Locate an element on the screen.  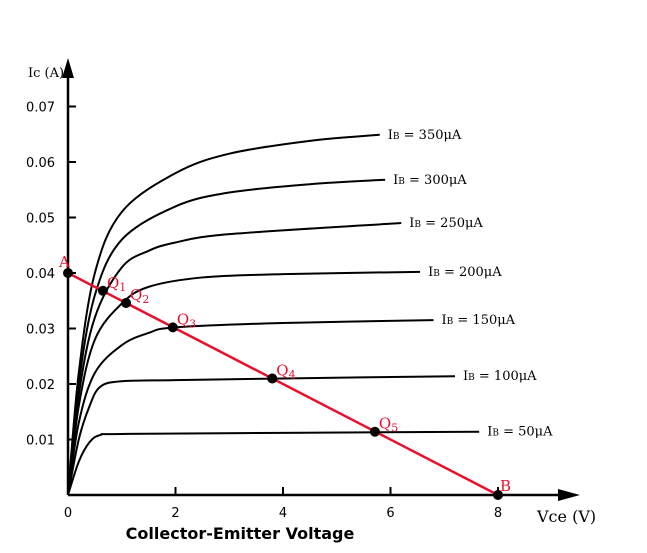
y-axis-arrow is located at coordinates (68, 68).